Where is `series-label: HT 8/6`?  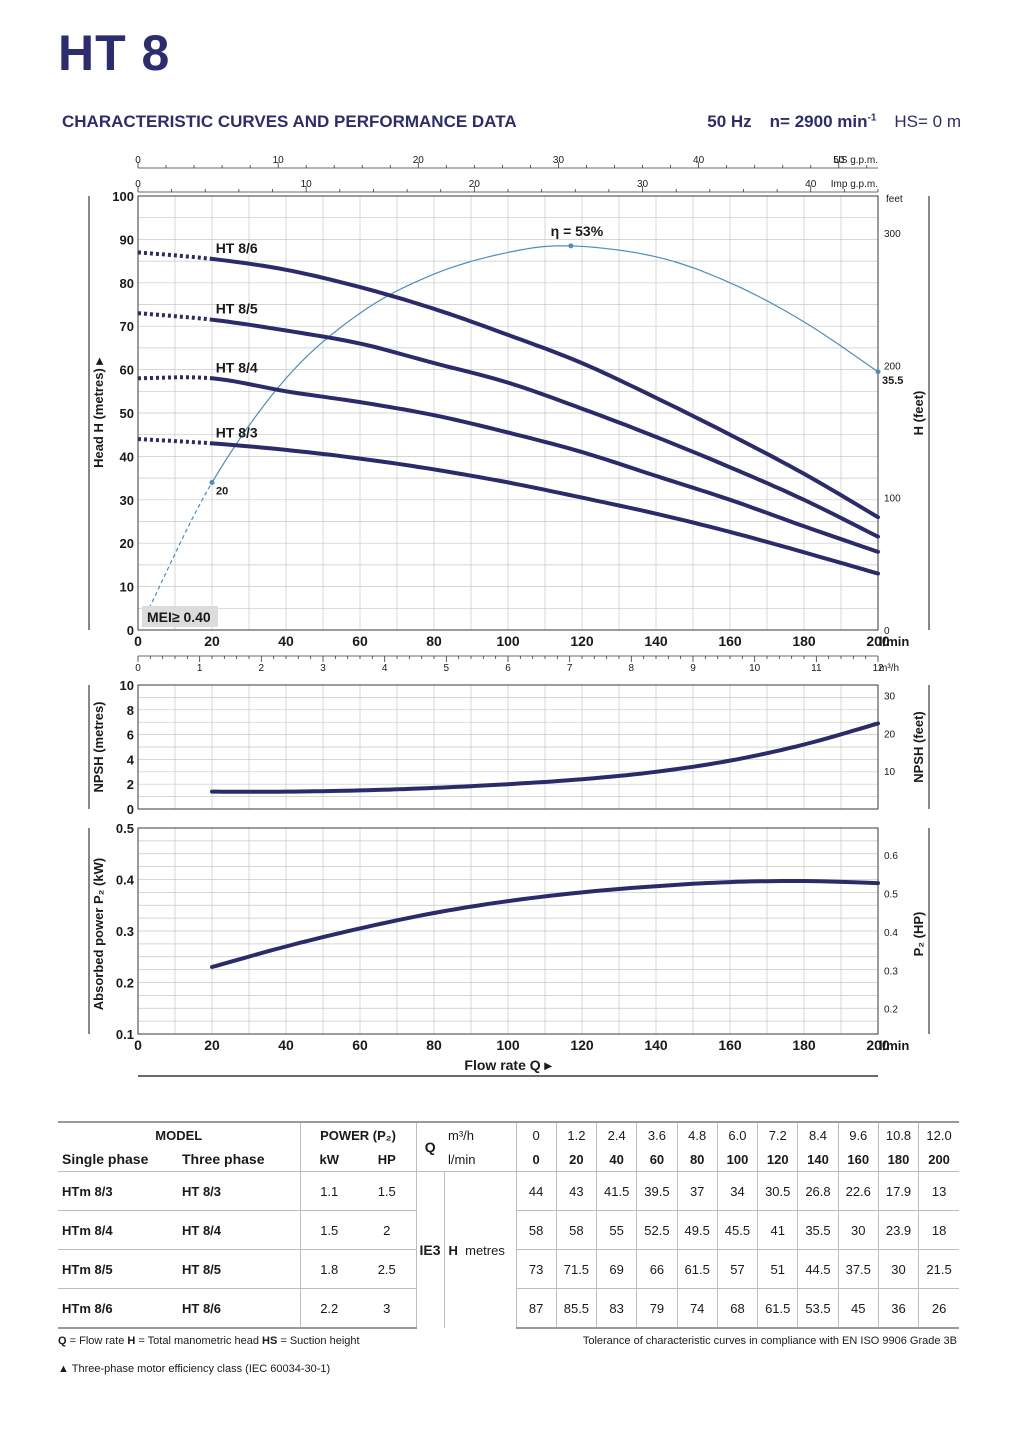 series-label: HT 8/6 is located at coordinates (237, 248).